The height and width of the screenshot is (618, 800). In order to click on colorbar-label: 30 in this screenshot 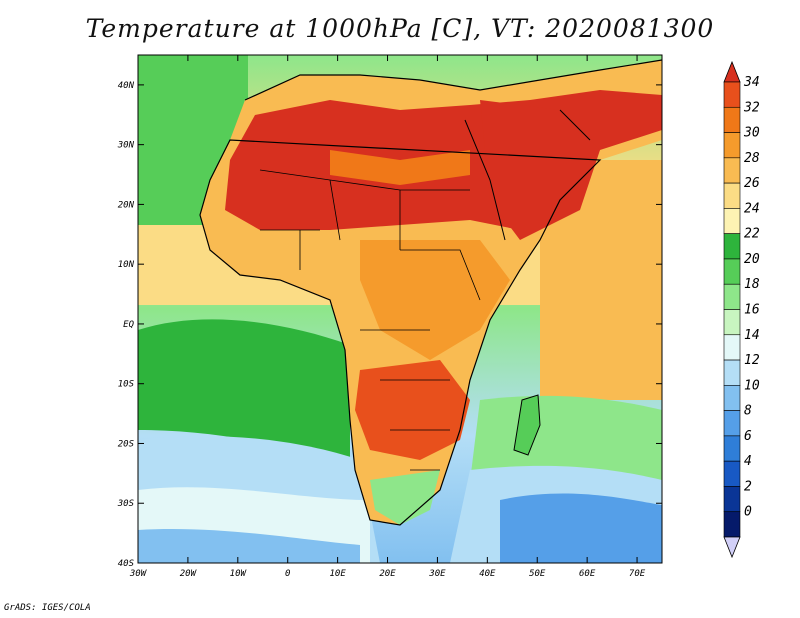, I will do `click(751, 133)`.